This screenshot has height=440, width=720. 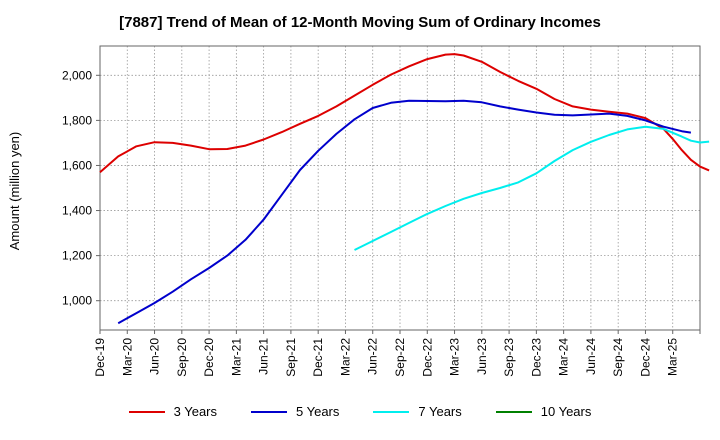 What do you see at coordinates (77, 75) in the screenshot?
I see `y-tick-label: 2,000` at bounding box center [77, 75].